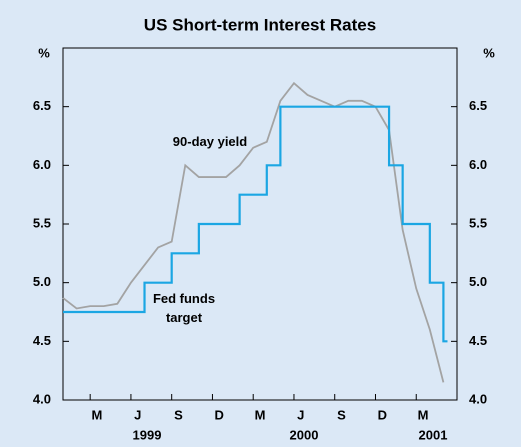  I want to click on y2-tick-label: 6.0, so click(478, 164).